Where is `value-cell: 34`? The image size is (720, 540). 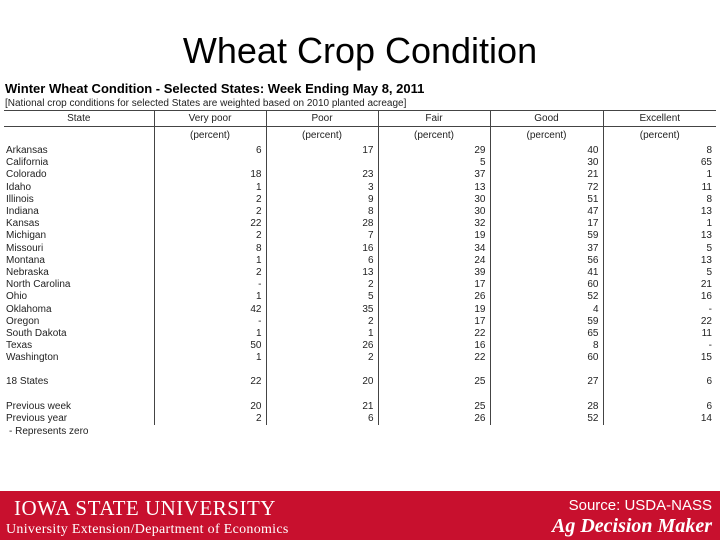
value-cell: 34 is located at coordinates (433, 248).